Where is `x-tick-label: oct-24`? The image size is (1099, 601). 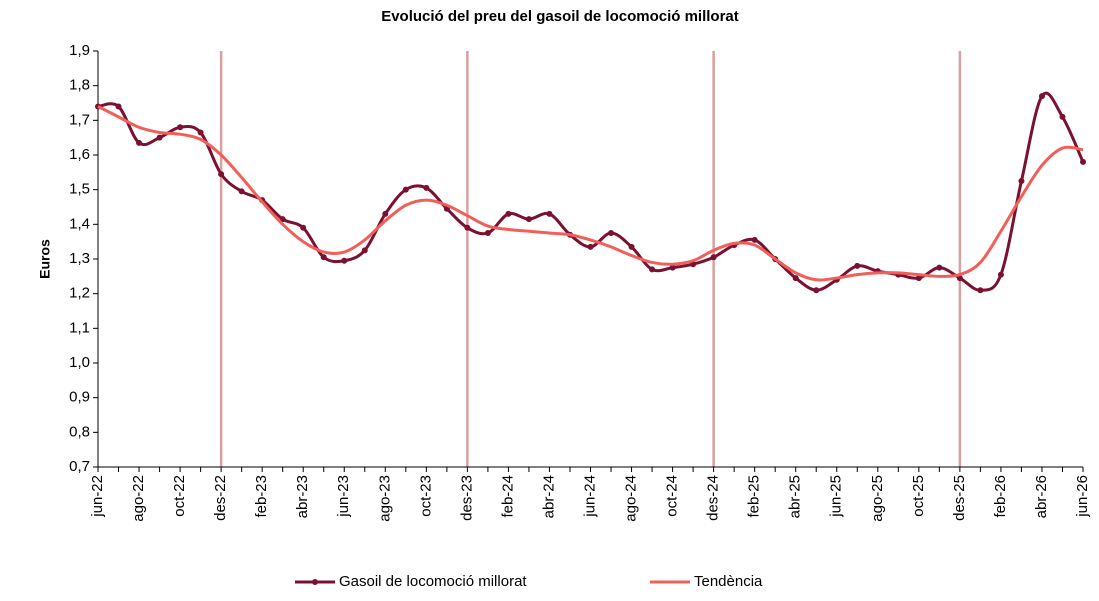 x-tick-label: oct-24 is located at coordinates (672, 496).